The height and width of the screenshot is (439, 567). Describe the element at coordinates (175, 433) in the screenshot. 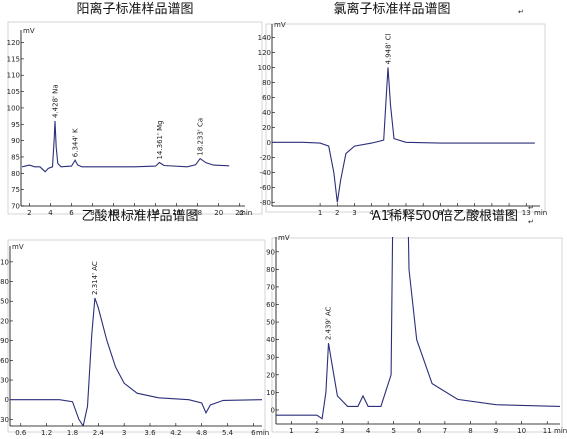

I see `x-tick-label: 4.2` at that location.